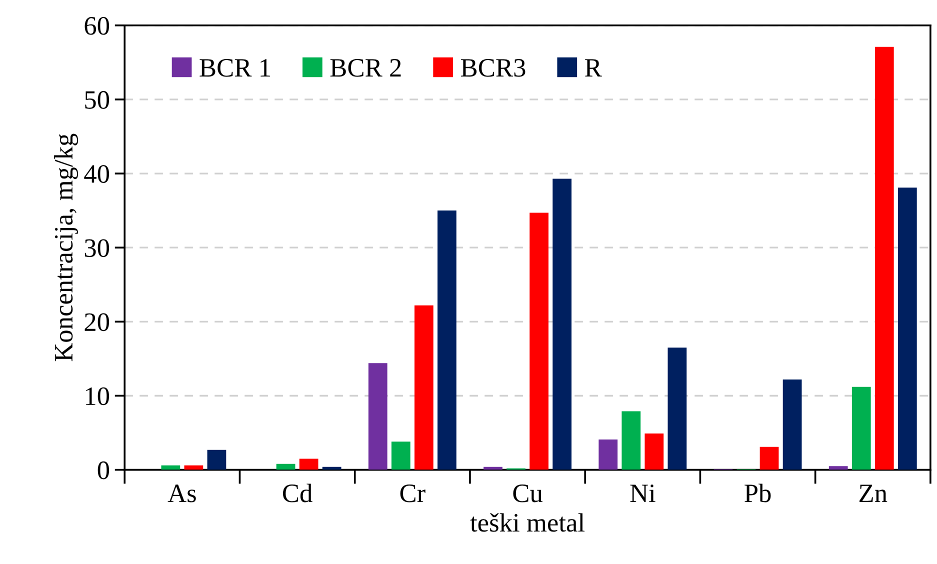 The height and width of the screenshot is (564, 937). Describe the element at coordinates (97, 25) in the screenshot. I see `y-tick-label: 60` at that location.